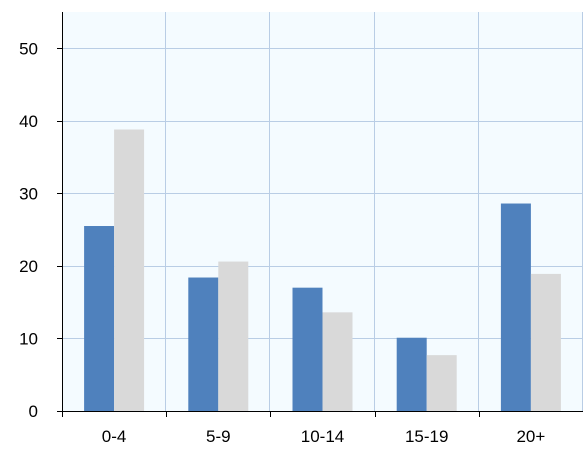  I want to click on y-tick-label: 30, so click(28, 193).